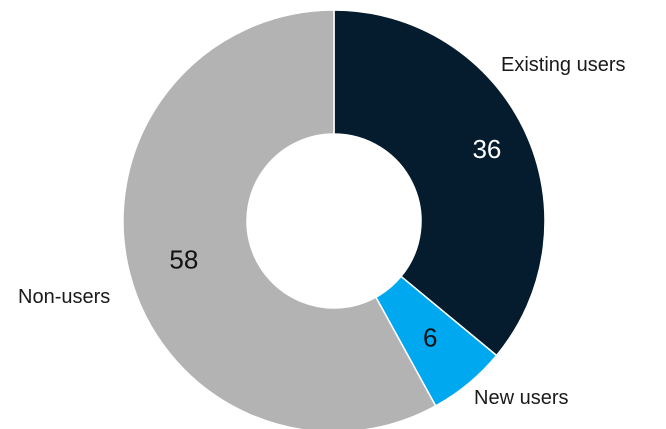 The width and height of the screenshot is (666, 429). I want to click on category-label-new-users: New users, so click(521, 398).